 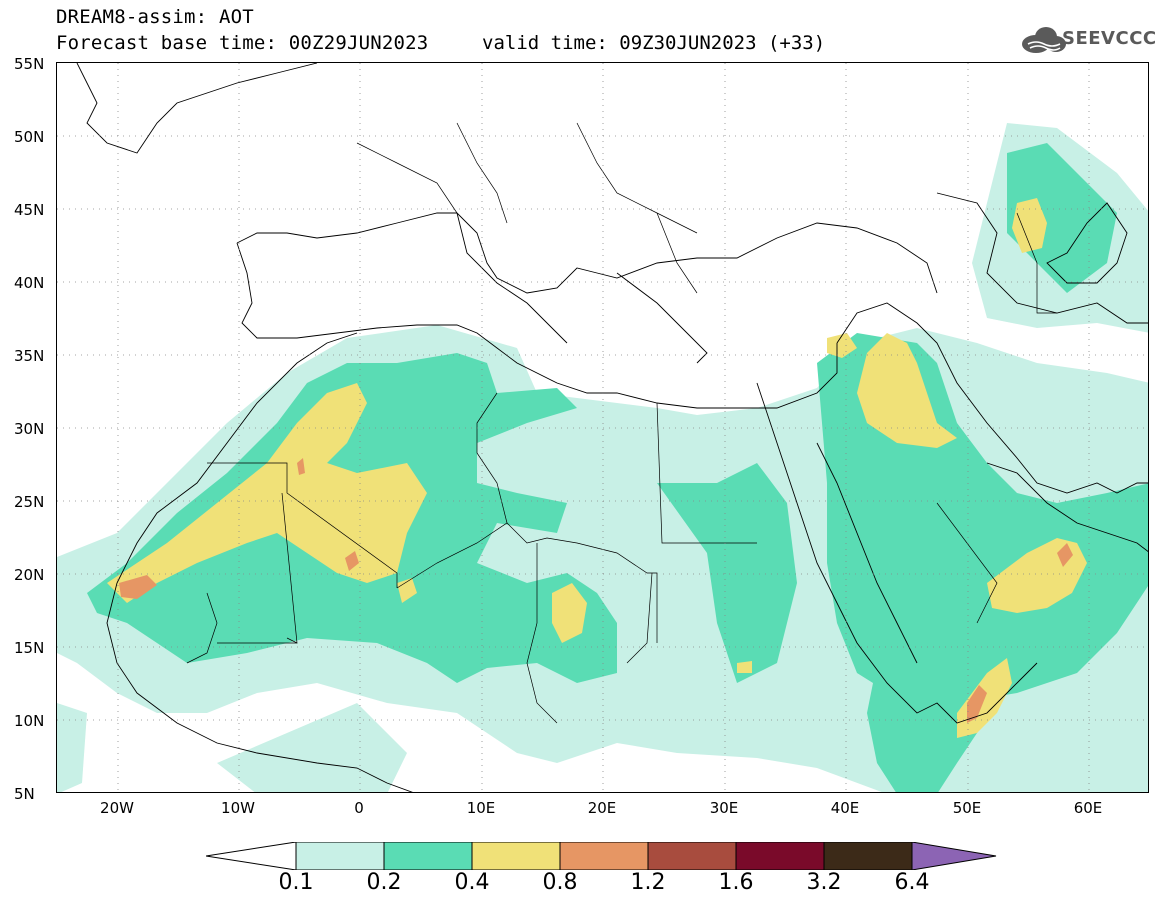 I want to click on lon-label-50e: 50E, so click(x=967, y=808).